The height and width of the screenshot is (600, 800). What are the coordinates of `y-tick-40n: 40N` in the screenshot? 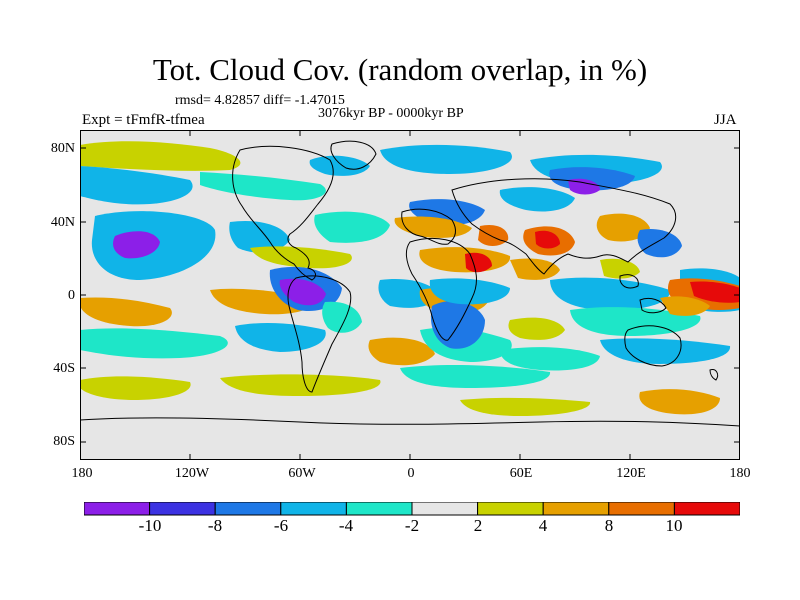 It's located at (62, 222).